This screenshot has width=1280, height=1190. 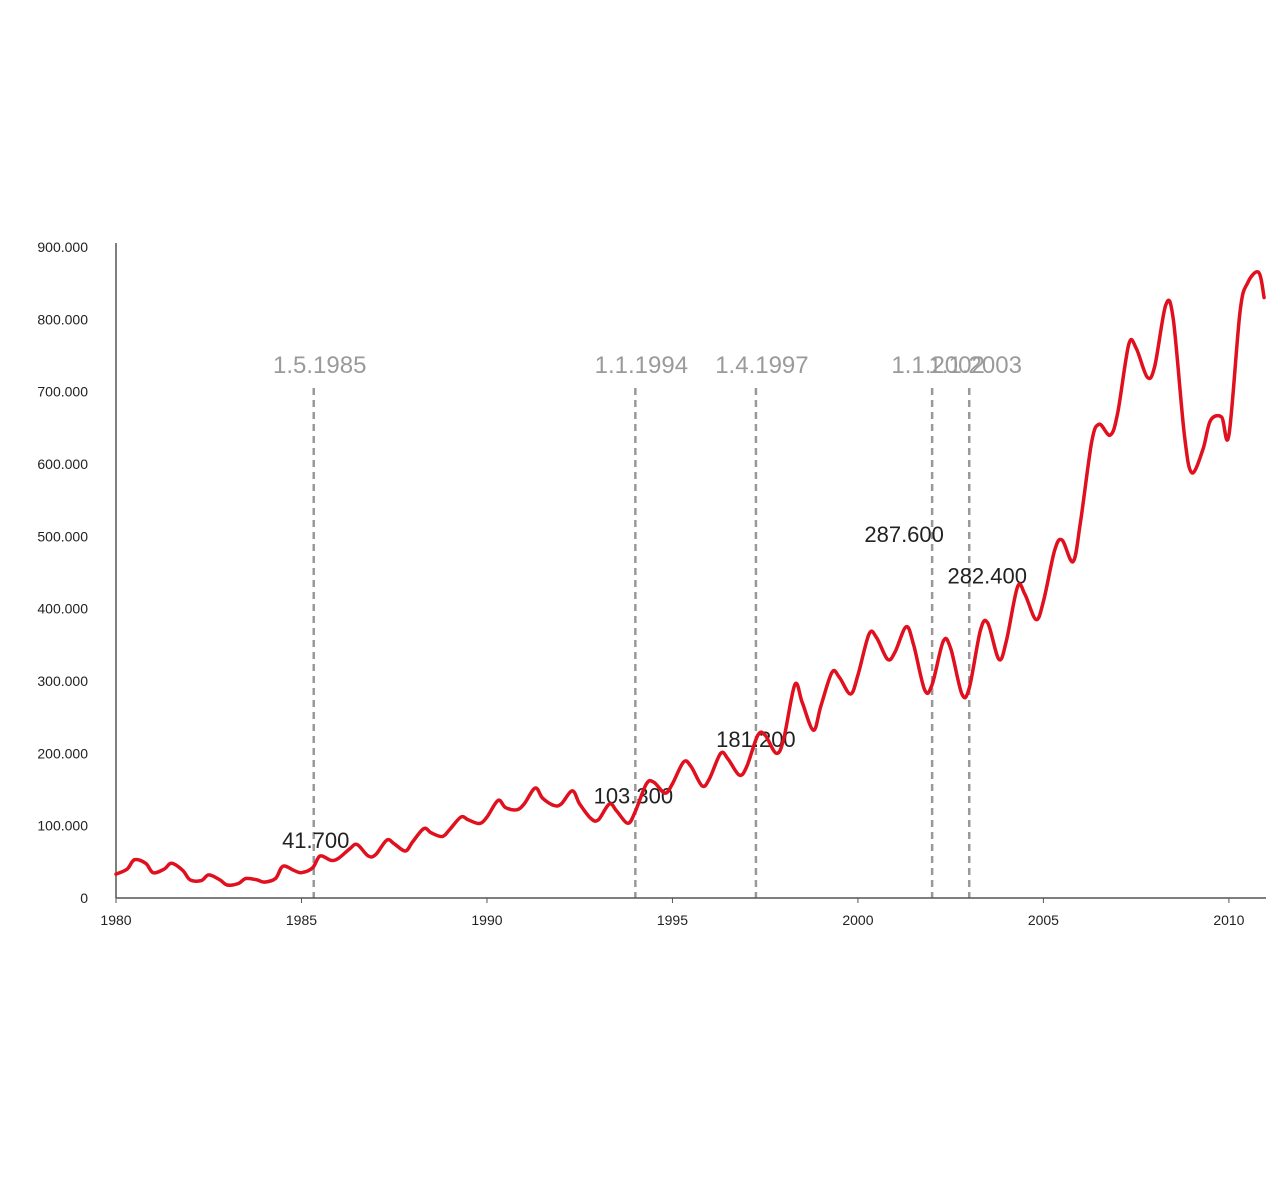 What do you see at coordinates (761, 365) in the screenshot?
I see `event-marker-label: 1.4.1997` at bounding box center [761, 365].